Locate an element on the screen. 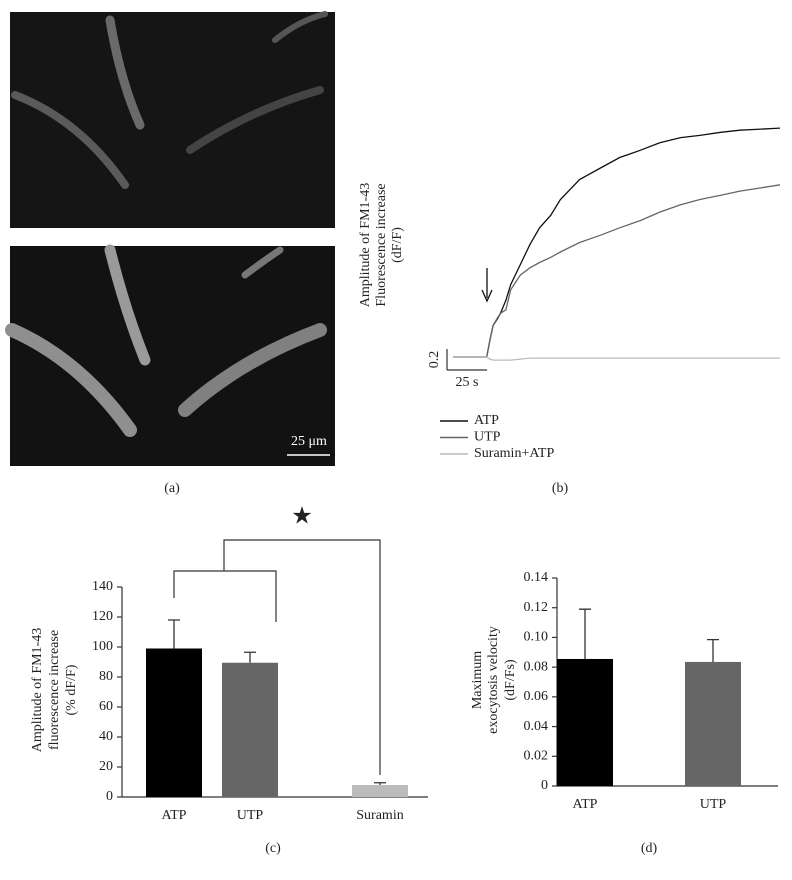 The height and width of the screenshot is (880, 792). y-tick-label: 140 is located at coordinates (102, 586).